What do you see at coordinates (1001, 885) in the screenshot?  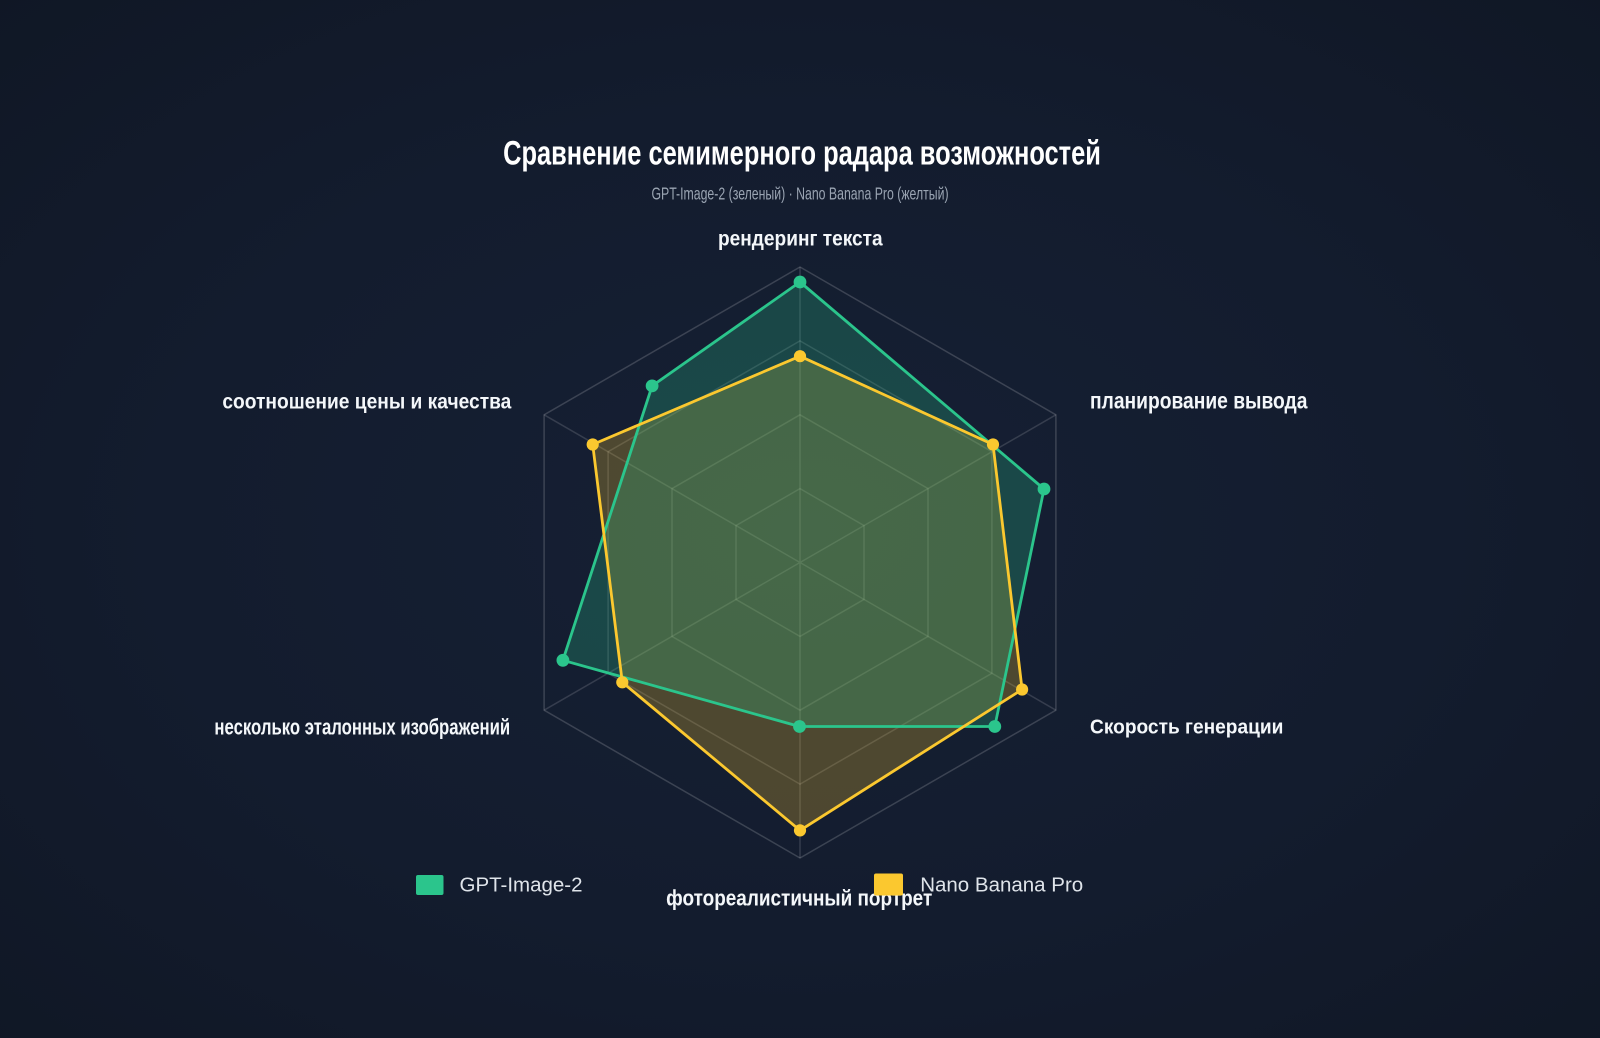 I see `svg-text: Nano Banana Pro` at bounding box center [1001, 885].